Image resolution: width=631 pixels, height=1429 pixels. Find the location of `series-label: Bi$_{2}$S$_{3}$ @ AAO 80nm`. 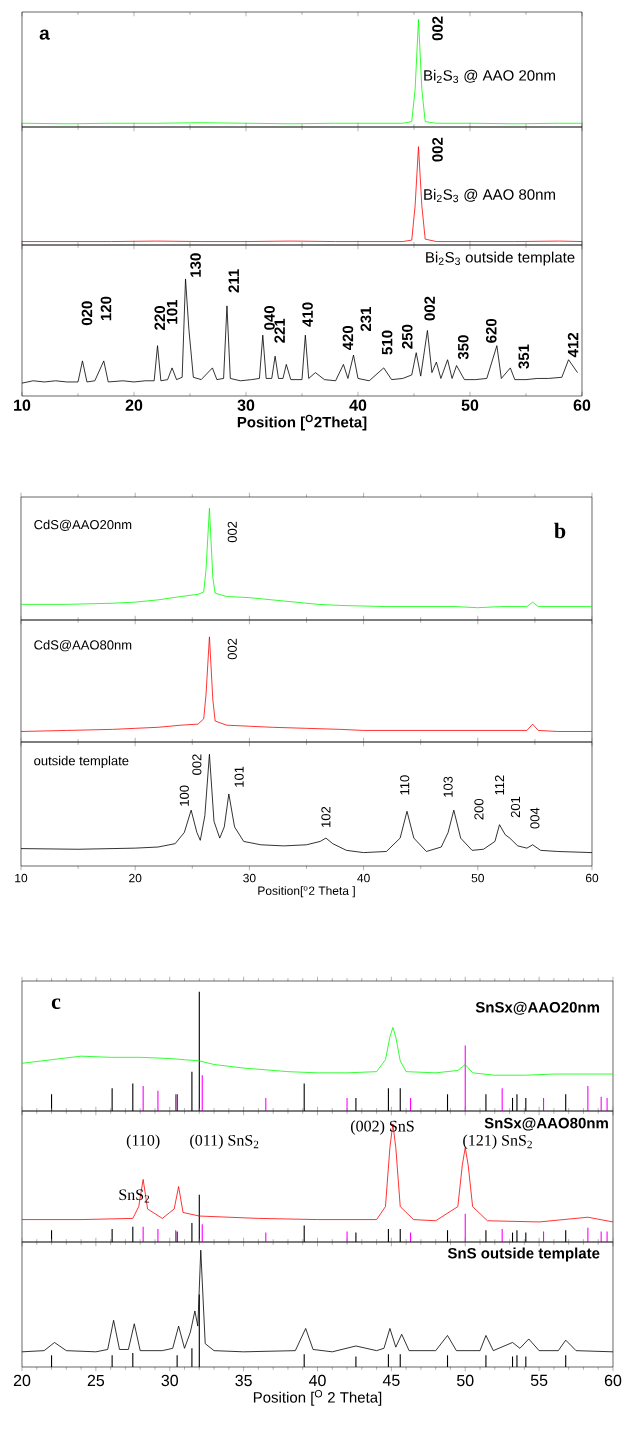

series-label: Bi$_{2}$S$_{3}$ @ AAO 80nm is located at coordinates (489, 195).